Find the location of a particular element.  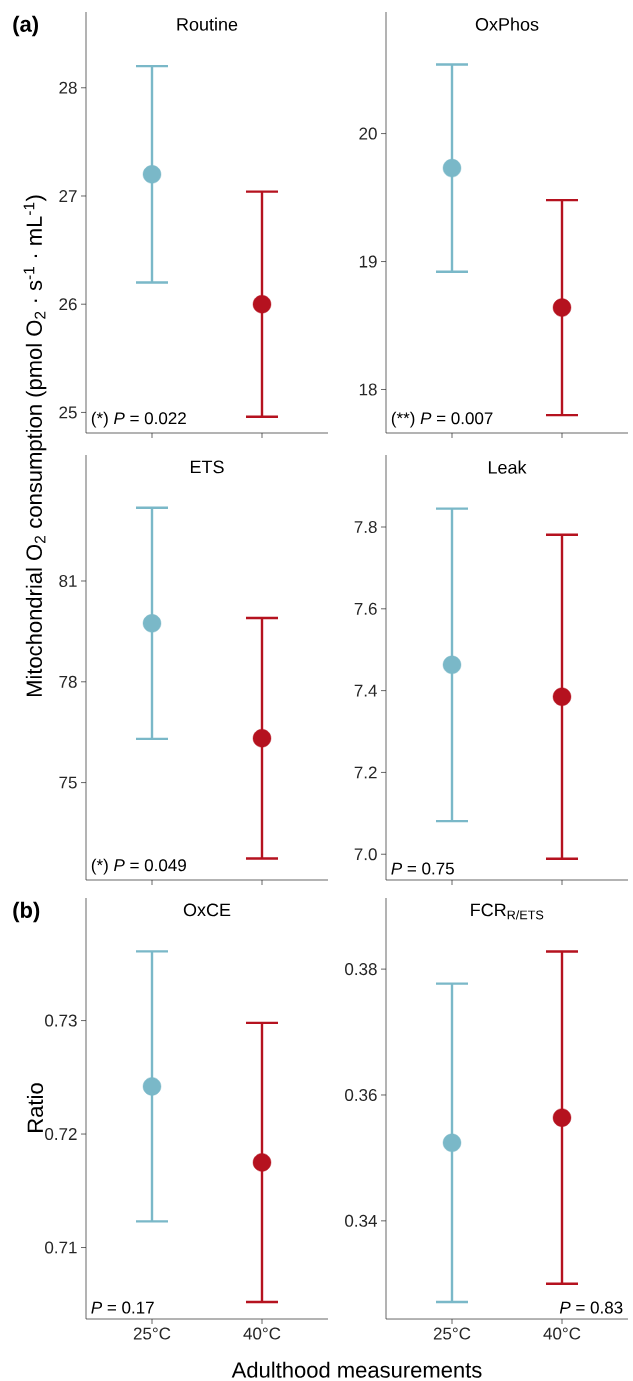

text: (b) is located at coordinates (26, 912).